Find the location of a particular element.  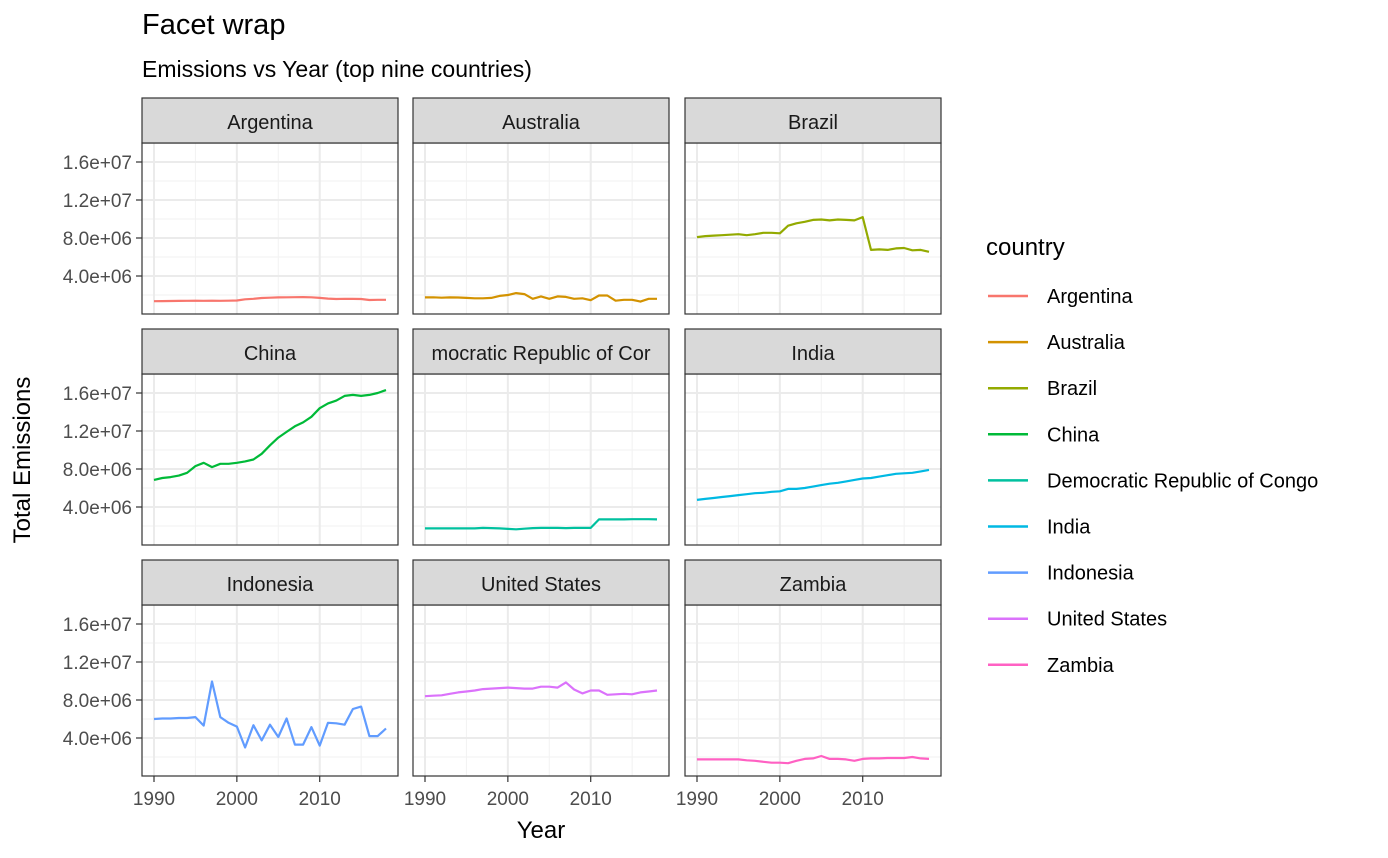

x-axis-title: Year is located at coordinates (541, 830).